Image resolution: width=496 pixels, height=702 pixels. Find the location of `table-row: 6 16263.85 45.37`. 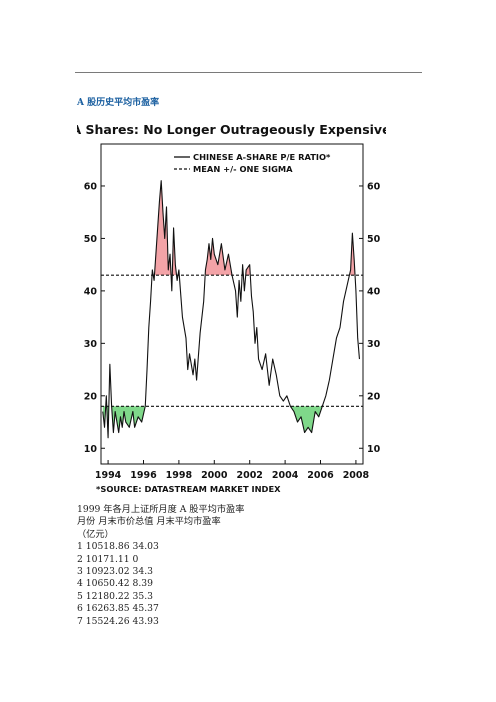

table-row: 6 16263.85 45.37 is located at coordinates (118, 609).